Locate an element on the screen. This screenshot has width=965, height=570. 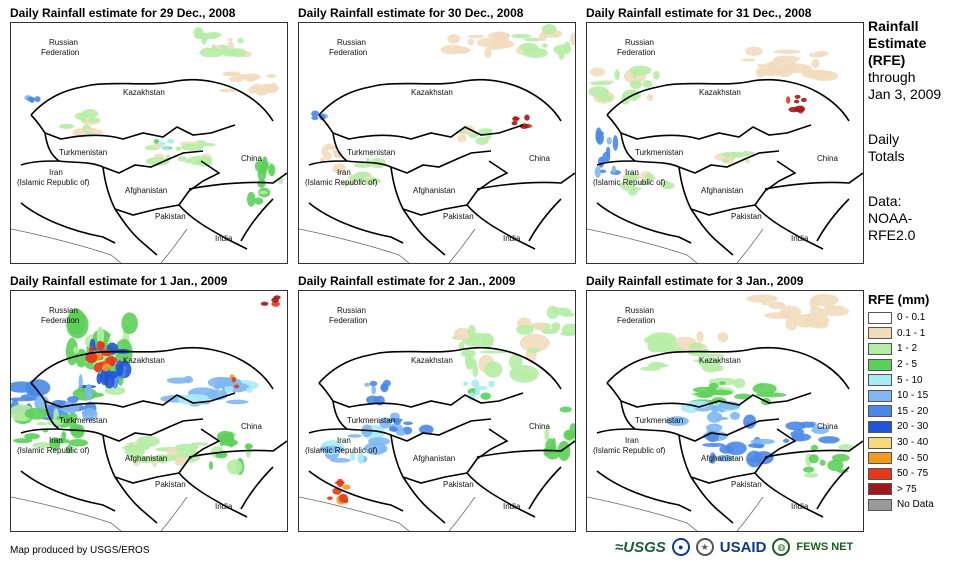
legend-item: 5 - 10 is located at coordinates (915, 380).